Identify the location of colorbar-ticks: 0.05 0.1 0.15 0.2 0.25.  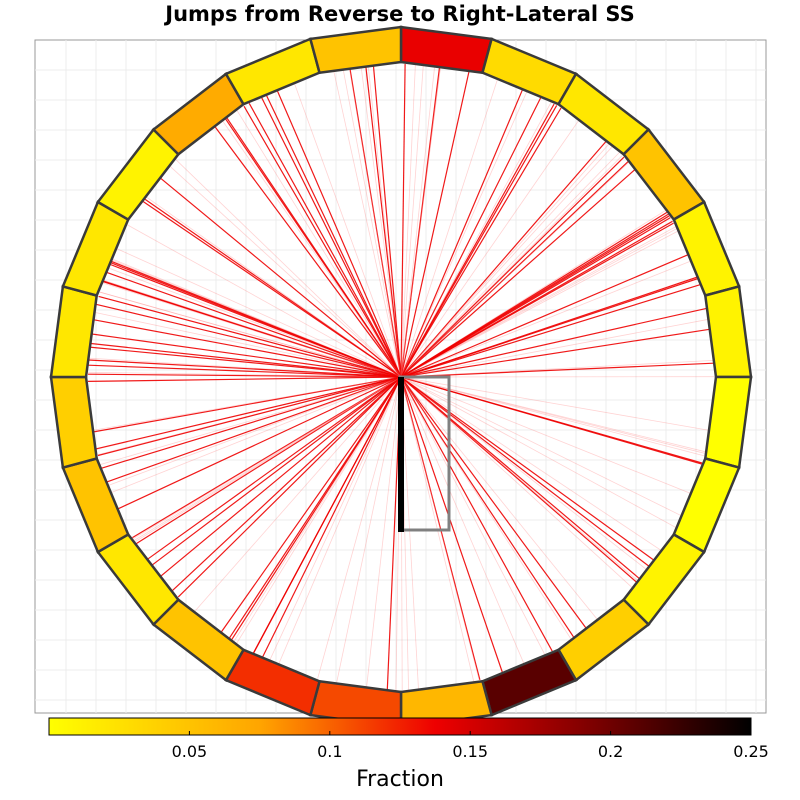
(470, 746).